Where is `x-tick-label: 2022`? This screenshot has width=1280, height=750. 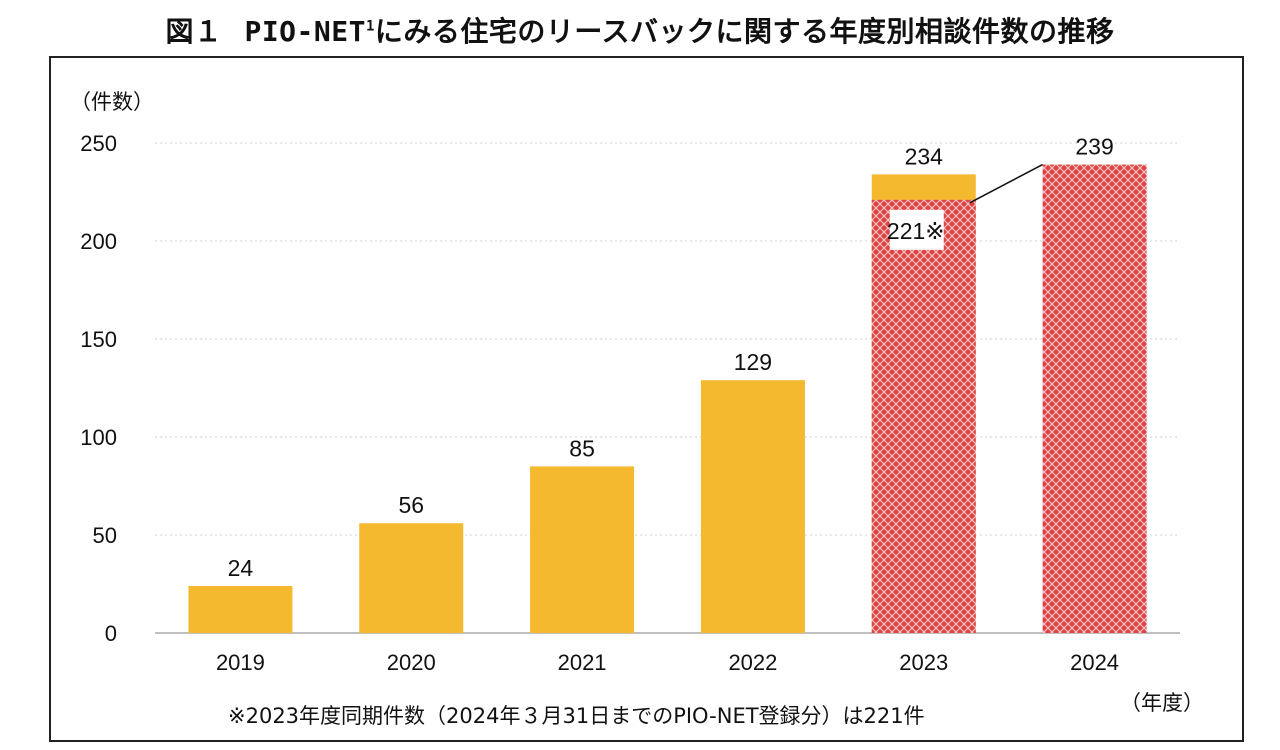 x-tick-label: 2022 is located at coordinates (752, 662).